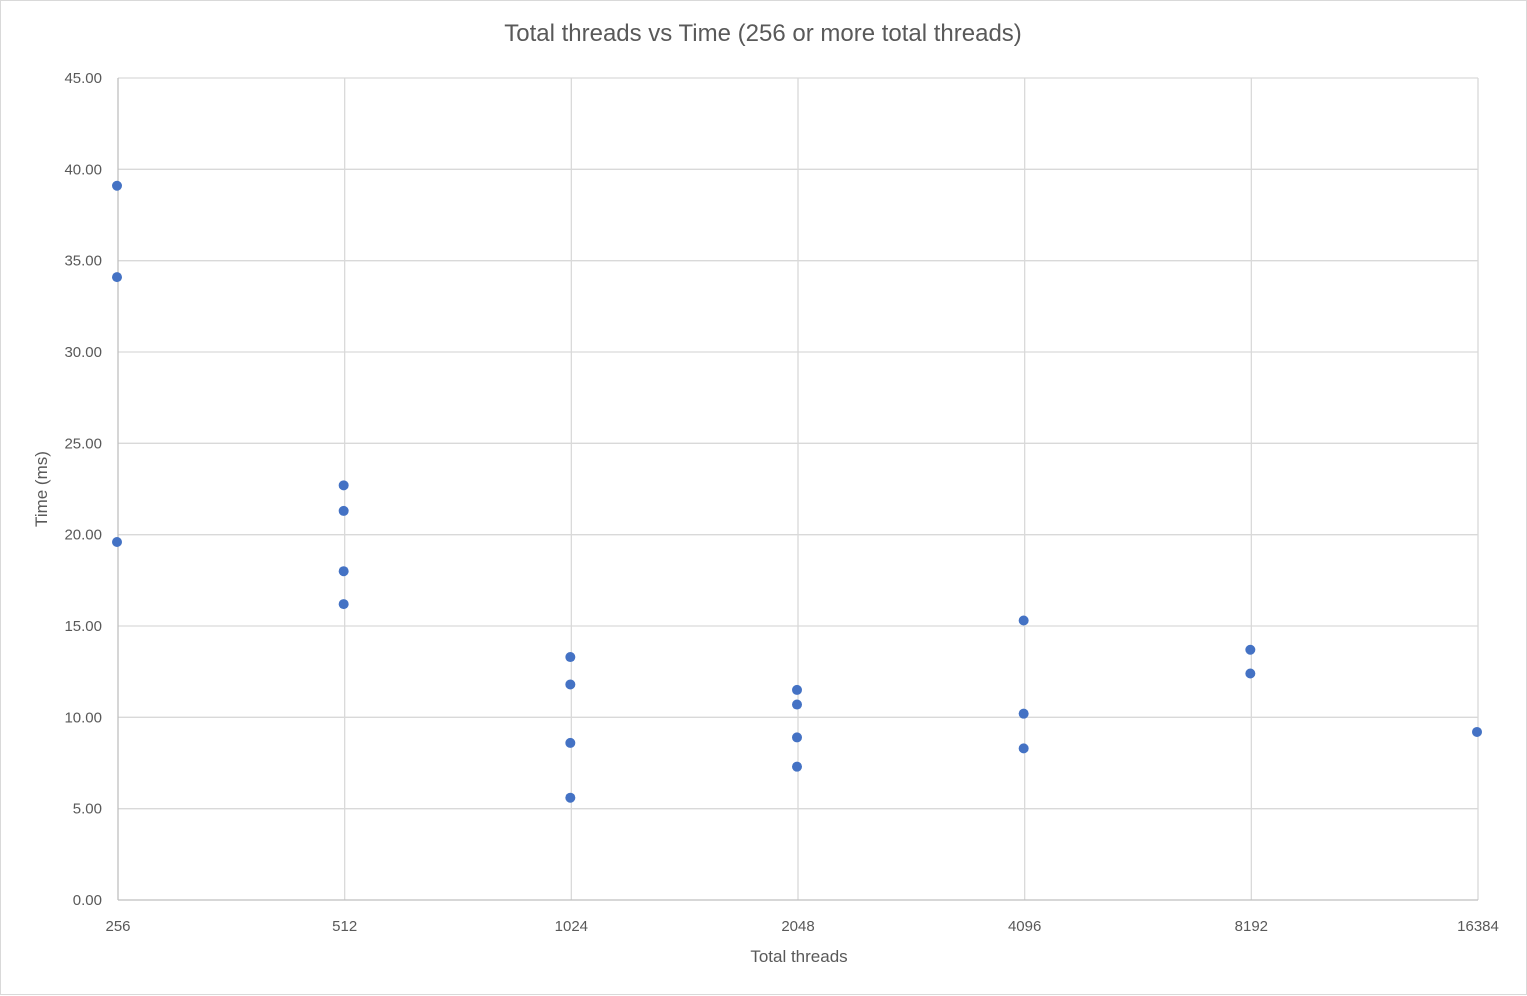 The image size is (1527, 996). Describe the element at coordinates (797, 926) in the screenshot. I see `x-tick-label: 2048` at that location.